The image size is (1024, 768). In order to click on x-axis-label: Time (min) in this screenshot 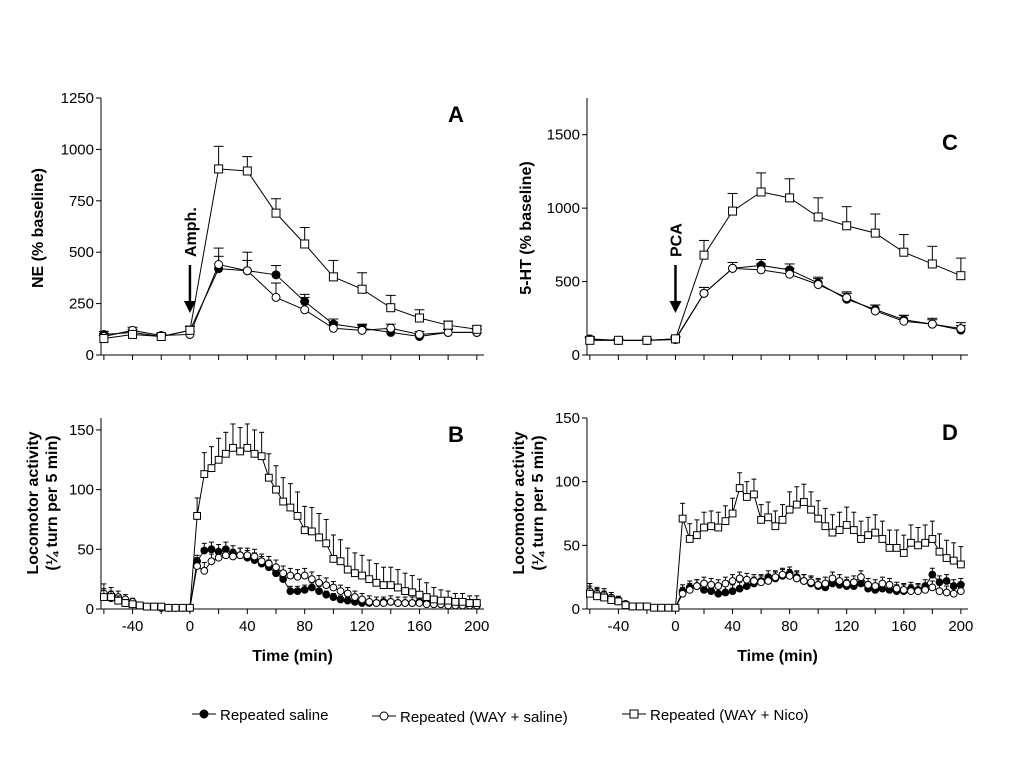, I will do `click(777, 656)`.